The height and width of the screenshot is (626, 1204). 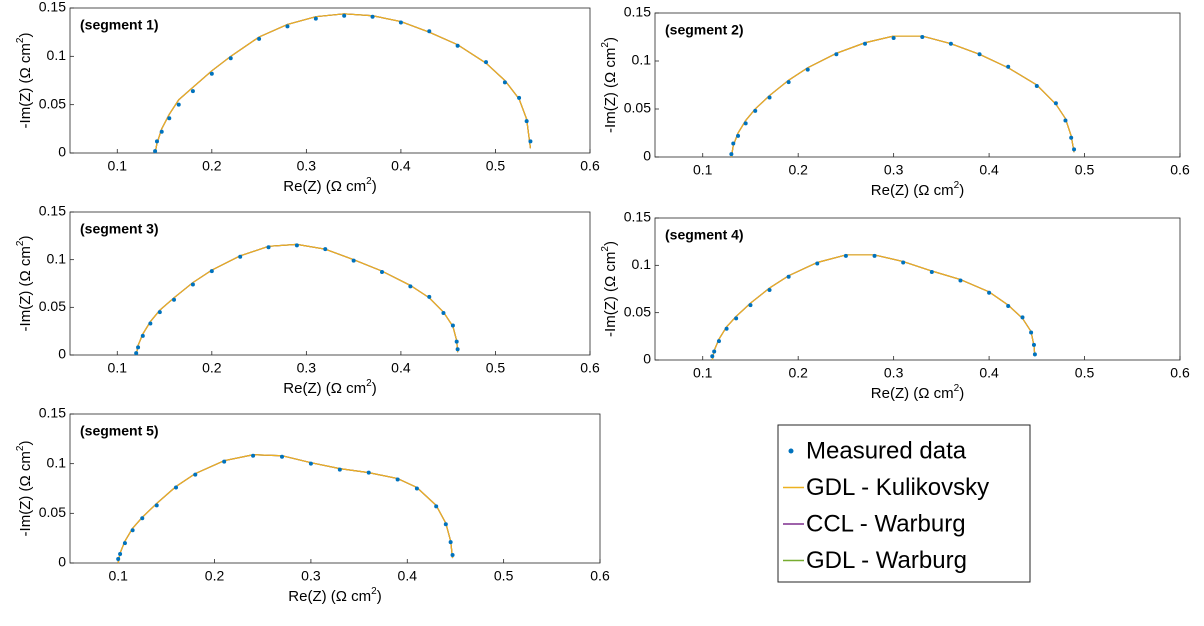 I want to click on legend-label: GDL - Kulikovsky, so click(x=897, y=487).